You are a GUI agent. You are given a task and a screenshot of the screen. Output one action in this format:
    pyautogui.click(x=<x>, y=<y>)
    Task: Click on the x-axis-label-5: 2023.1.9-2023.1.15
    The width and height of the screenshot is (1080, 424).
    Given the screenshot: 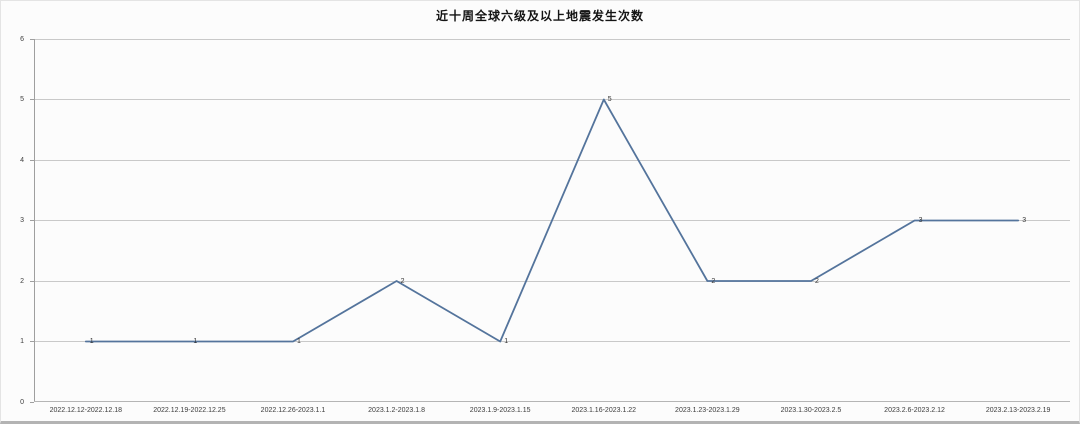 What is the action you would take?
    pyautogui.click(x=500, y=410)
    